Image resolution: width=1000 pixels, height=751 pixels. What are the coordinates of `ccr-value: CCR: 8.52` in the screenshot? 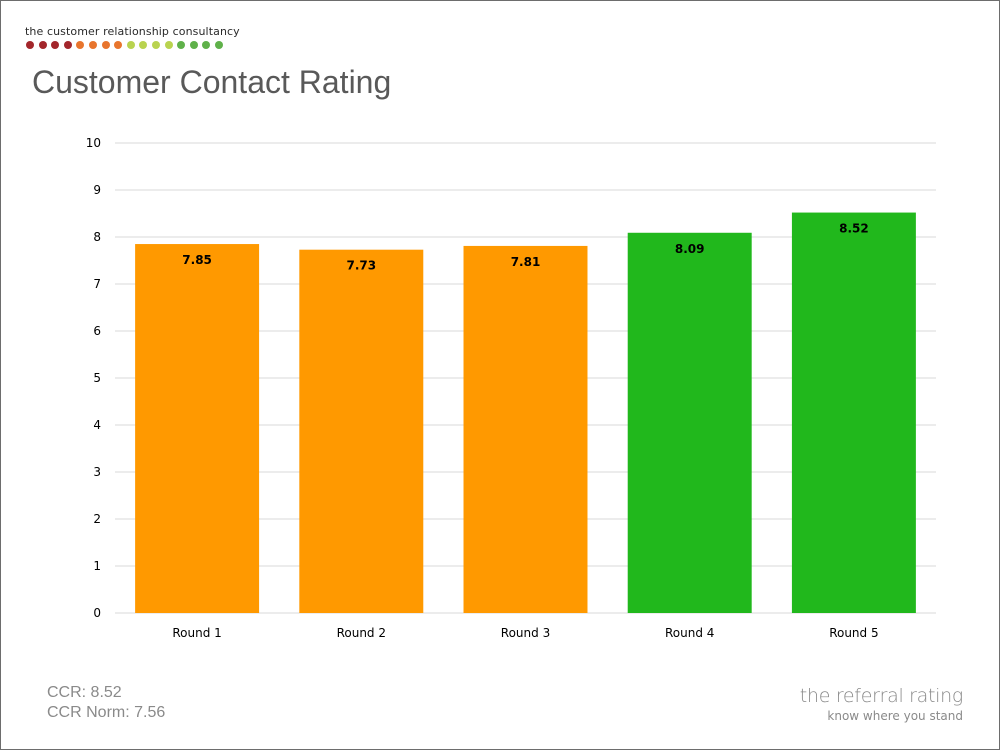 It's located at (84, 692).